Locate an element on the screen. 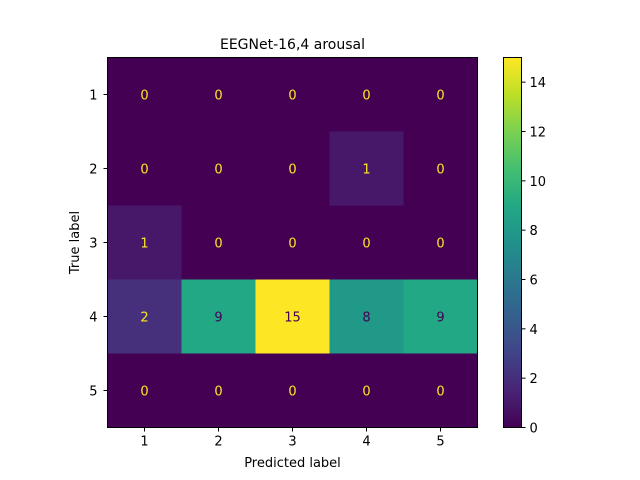  heatmap-cell-r4-c2 is located at coordinates (218, 316).